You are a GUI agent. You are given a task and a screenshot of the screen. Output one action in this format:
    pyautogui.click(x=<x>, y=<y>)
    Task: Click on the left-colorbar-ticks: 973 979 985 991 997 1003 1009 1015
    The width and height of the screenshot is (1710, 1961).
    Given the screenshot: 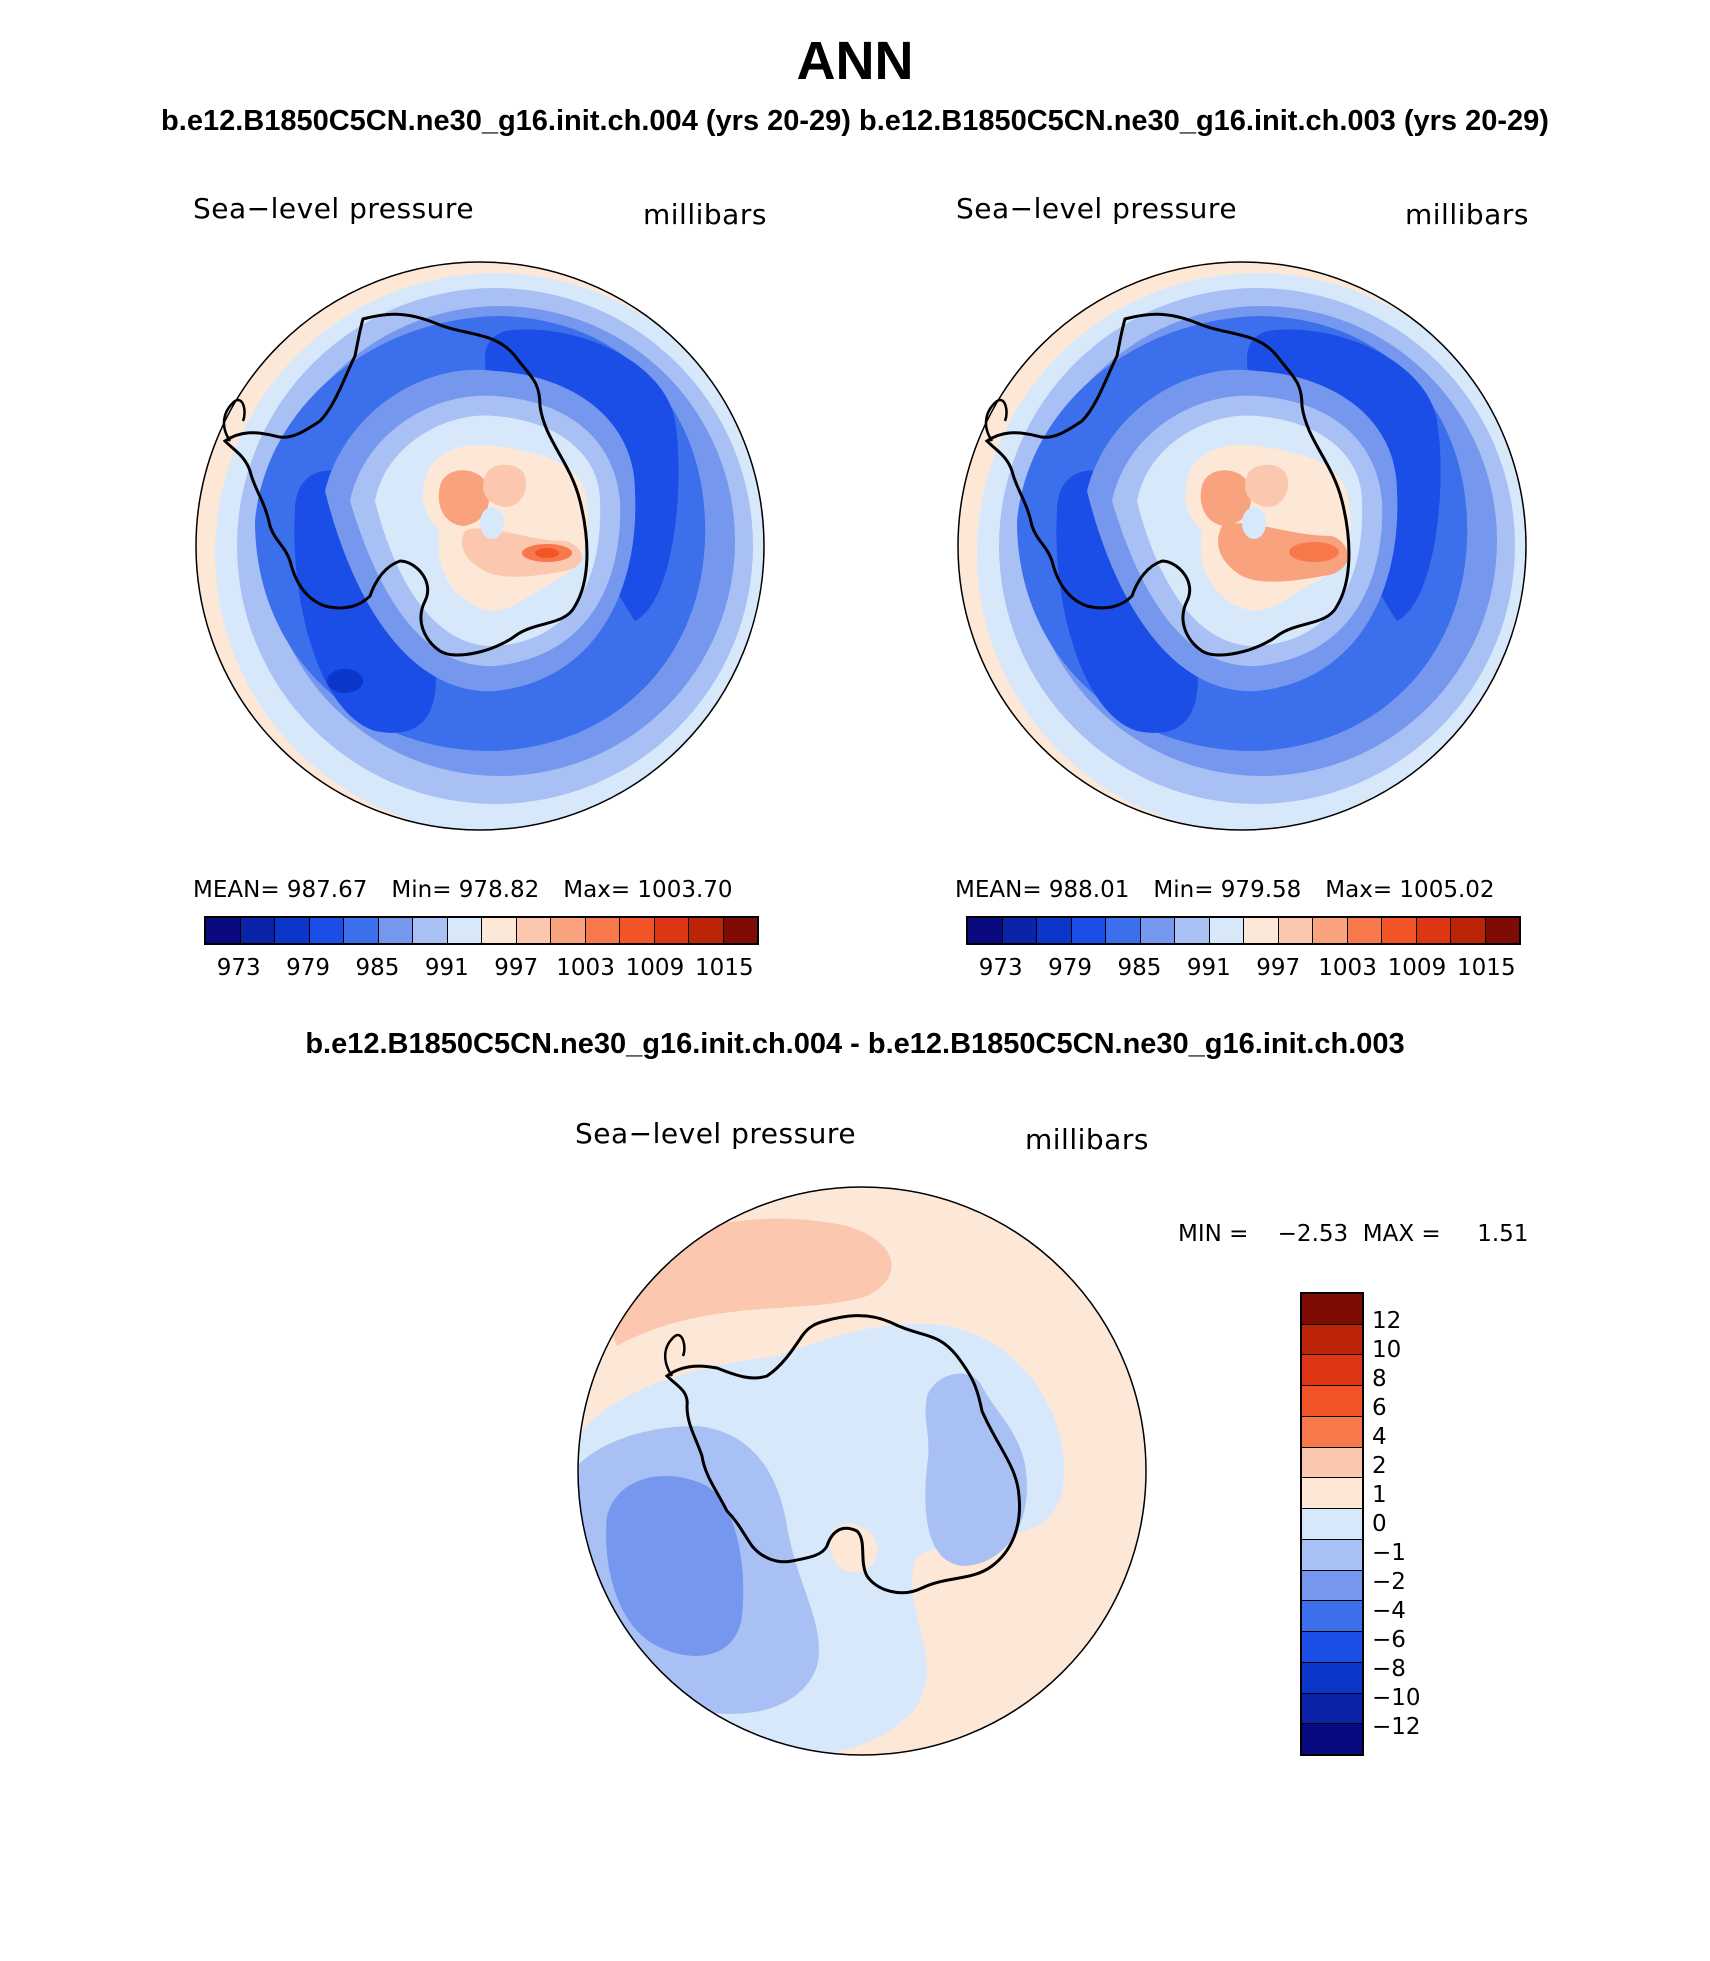 What is the action you would take?
    pyautogui.click(x=481, y=970)
    